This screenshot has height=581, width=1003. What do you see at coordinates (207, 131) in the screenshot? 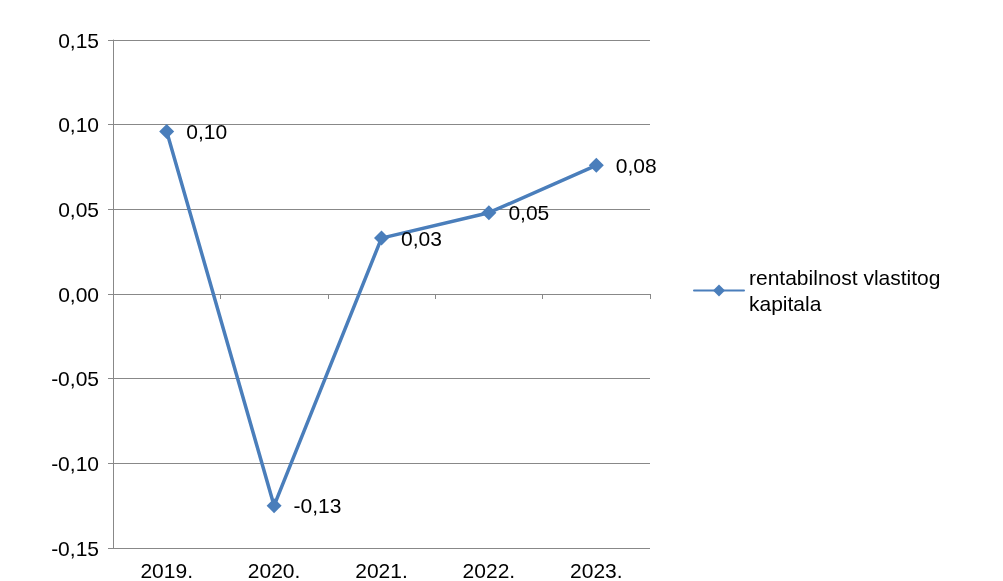
I see `data-label: 0,10` at bounding box center [207, 131].